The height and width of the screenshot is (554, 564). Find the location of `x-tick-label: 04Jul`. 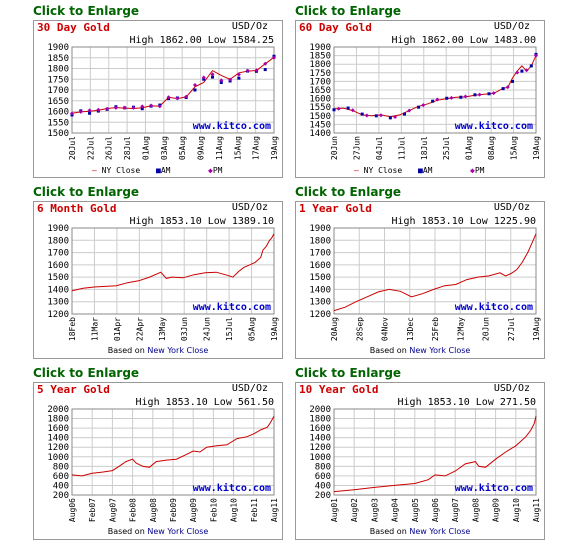

x-tick-label: 04Jul is located at coordinates (379, 148).